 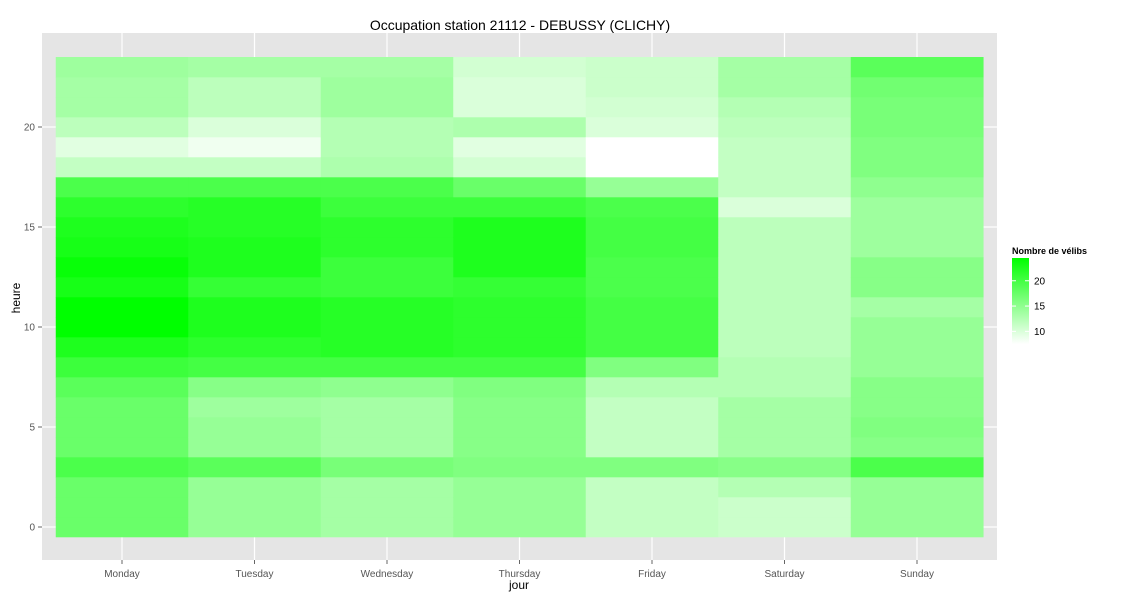 I want to click on y-tick-label: 5, so click(x=32, y=428).